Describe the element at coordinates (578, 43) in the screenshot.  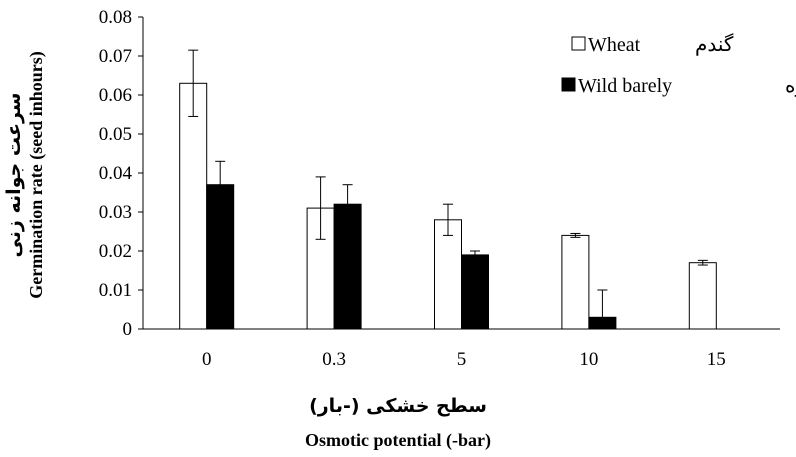
I see `legend-swatch-wheat` at that location.